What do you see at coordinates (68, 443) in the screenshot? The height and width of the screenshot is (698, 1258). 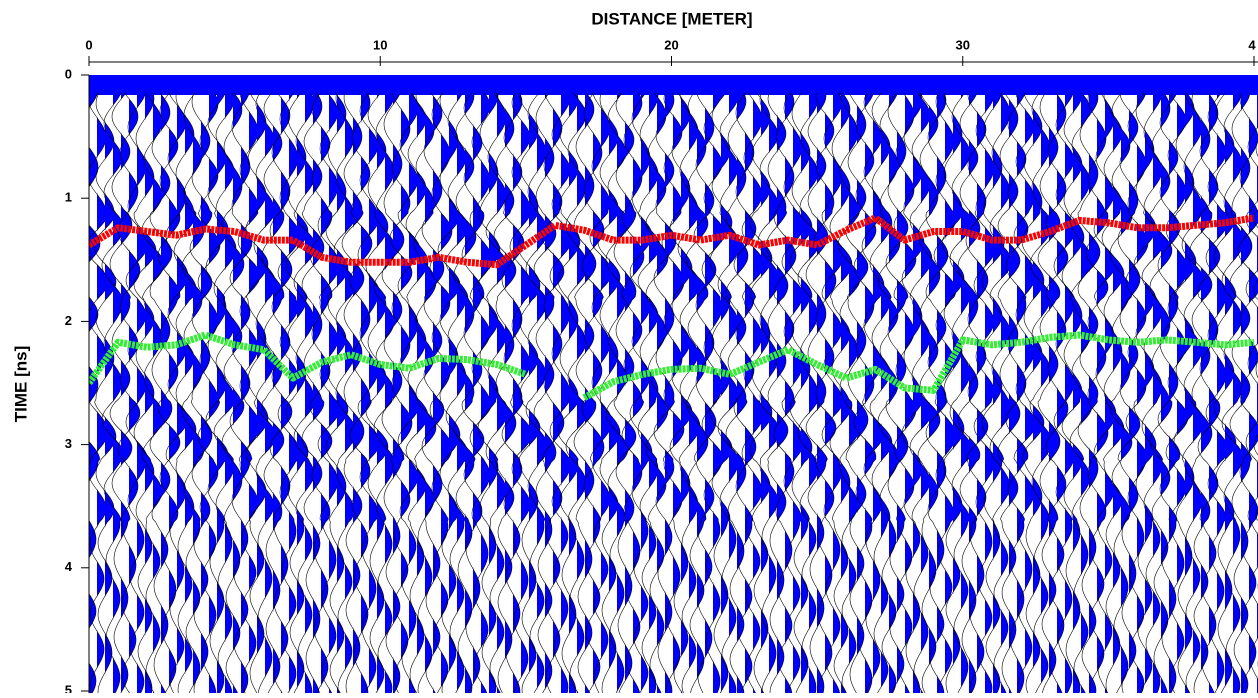 I see `y-tick-label: 3` at bounding box center [68, 443].